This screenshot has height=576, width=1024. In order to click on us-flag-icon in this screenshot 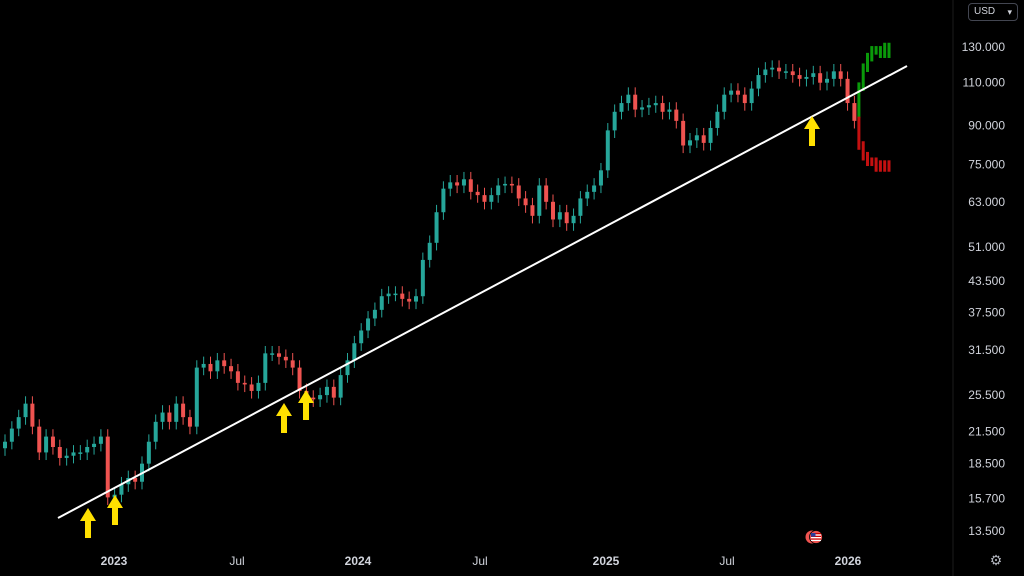, I will do `click(814, 537)`.